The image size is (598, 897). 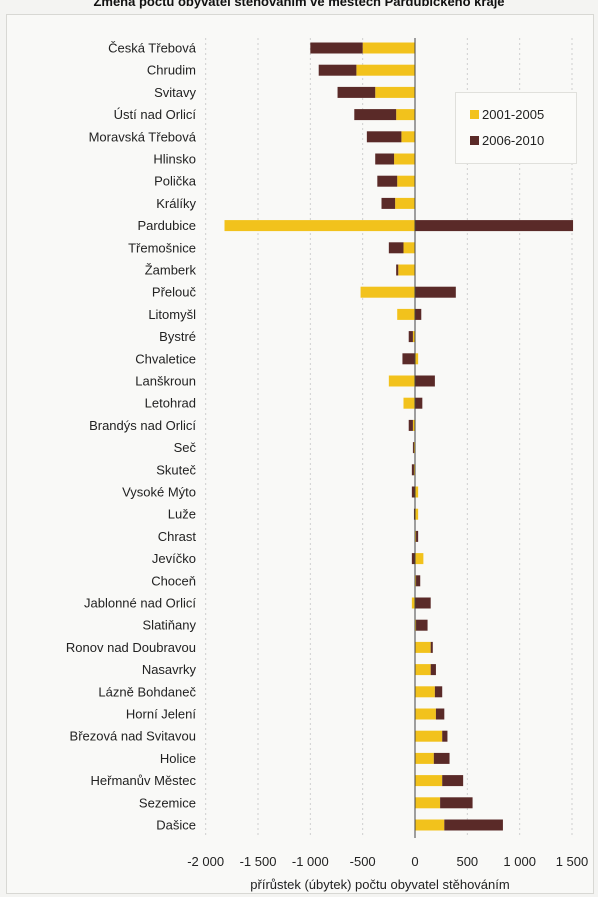 What do you see at coordinates (147, 691) in the screenshot?
I see `y-tick-label: Lázně Bohdaneč` at bounding box center [147, 691].